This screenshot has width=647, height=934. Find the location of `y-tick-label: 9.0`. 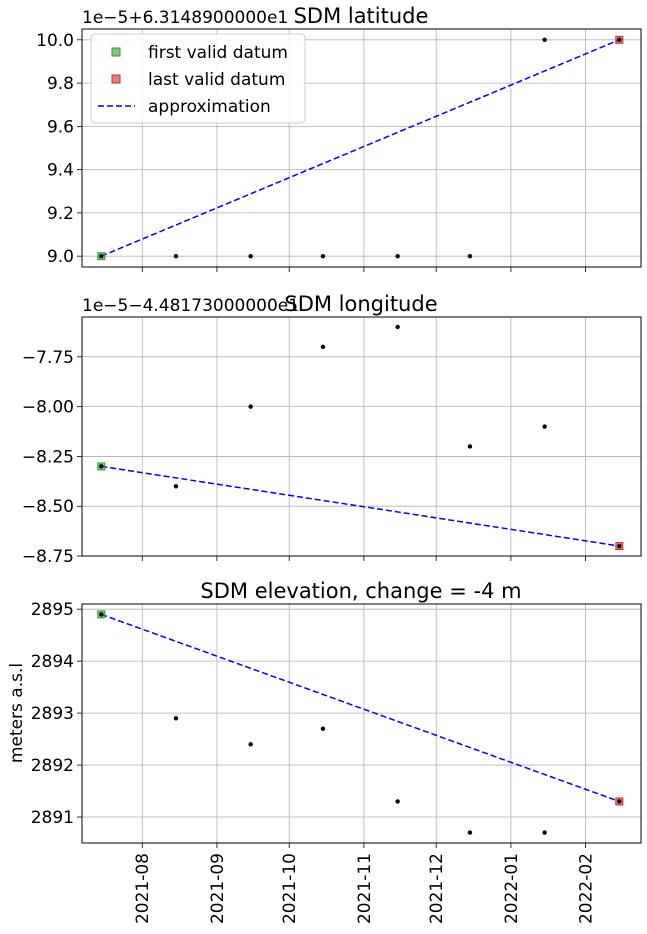

y-tick-label: 9.0 is located at coordinates (60, 257).